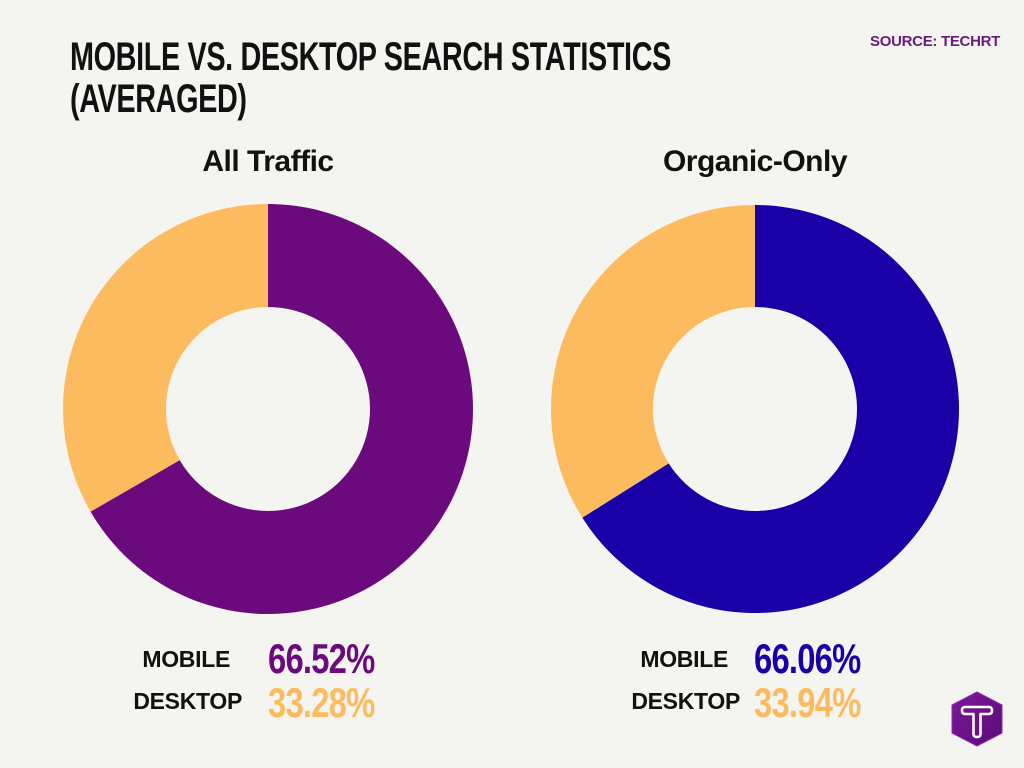 The width and height of the screenshot is (1024, 768). What do you see at coordinates (321, 658) in the screenshot?
I see `legend-value-mobile: 66.52%` at bounding box center [321, 658].